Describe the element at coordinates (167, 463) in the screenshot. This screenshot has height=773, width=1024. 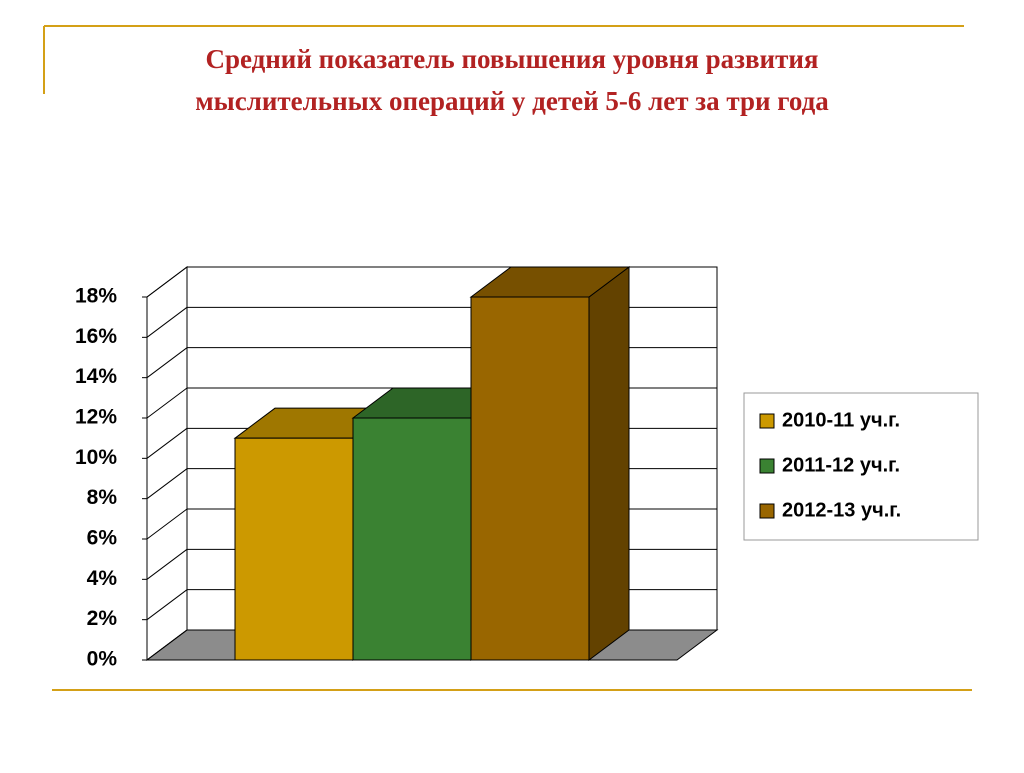
I see `side-wall` at that location.